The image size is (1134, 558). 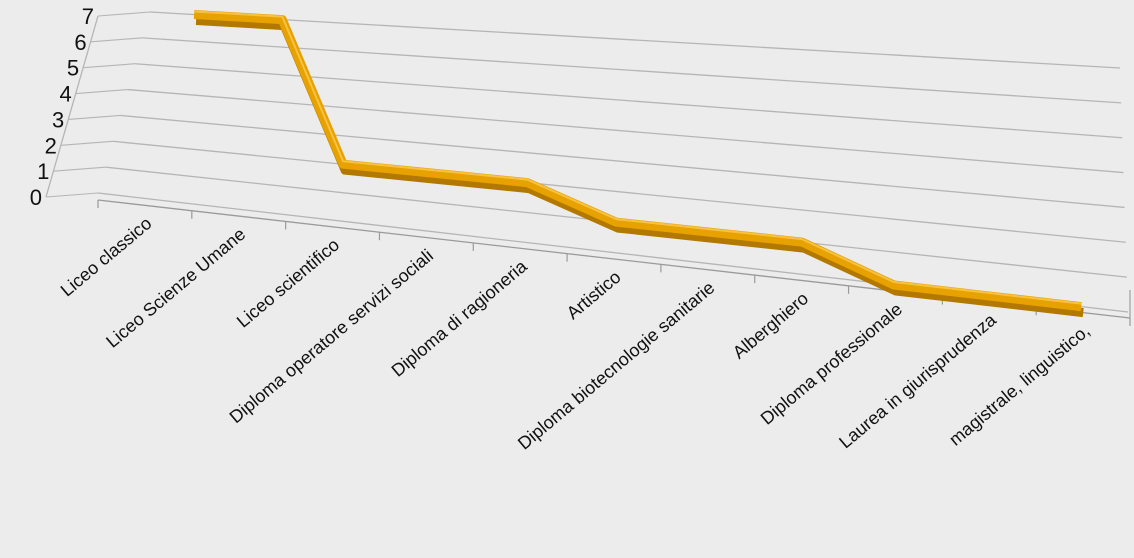 I want to click on y-tick-label: 6, so click(x=80, y=42).